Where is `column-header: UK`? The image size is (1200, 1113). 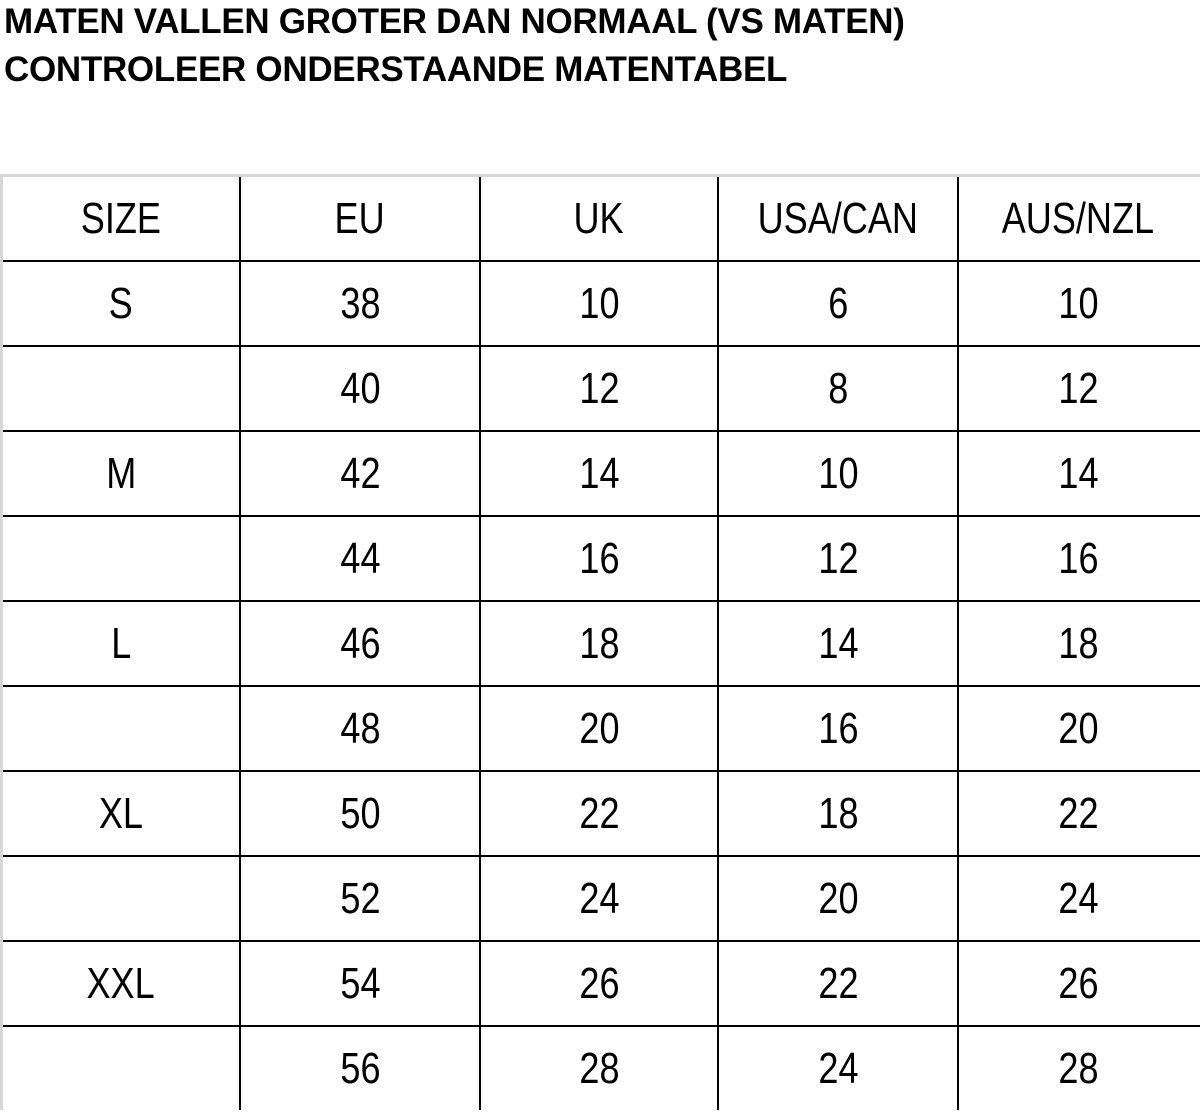
column-header: UK is located at coordinates (600, 218).